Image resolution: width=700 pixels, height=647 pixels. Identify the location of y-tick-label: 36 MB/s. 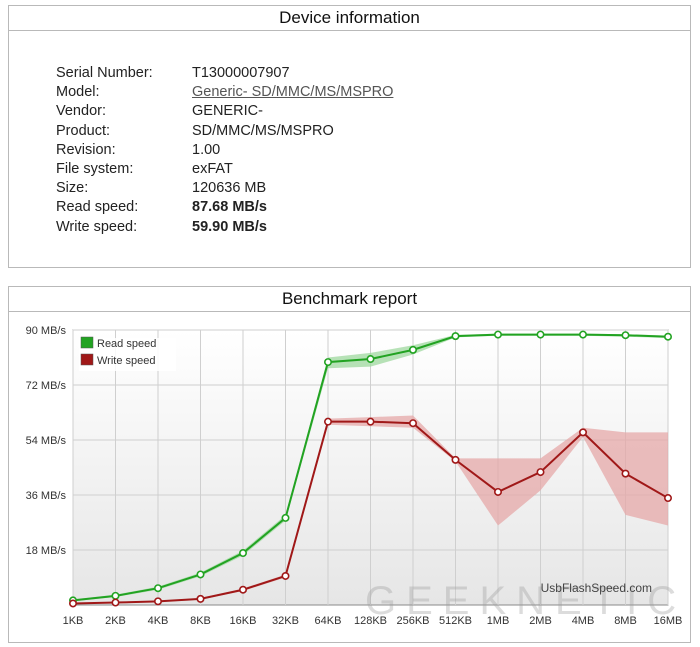
(46, 496).